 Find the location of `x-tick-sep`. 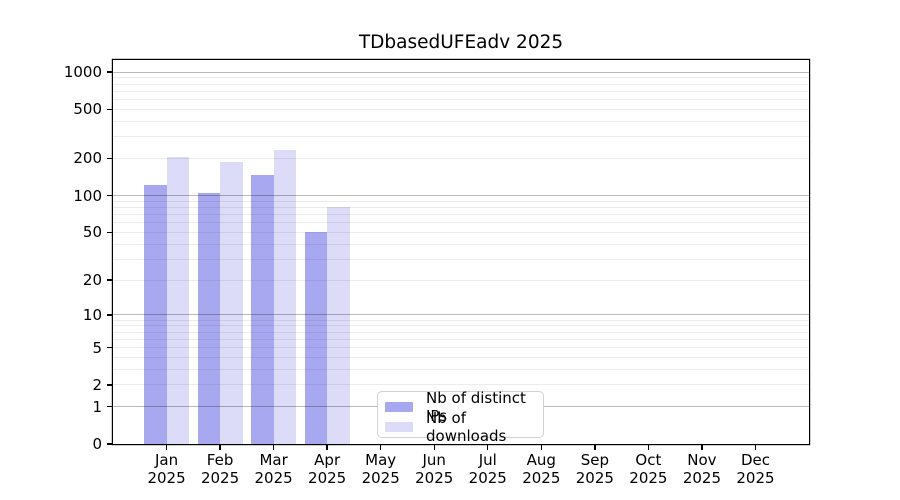

x-tick-sep is located at coordinates (595, 447).